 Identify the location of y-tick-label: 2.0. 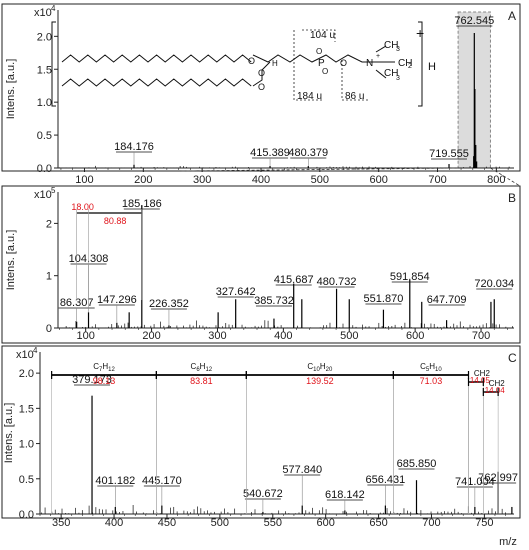
(44, 37).